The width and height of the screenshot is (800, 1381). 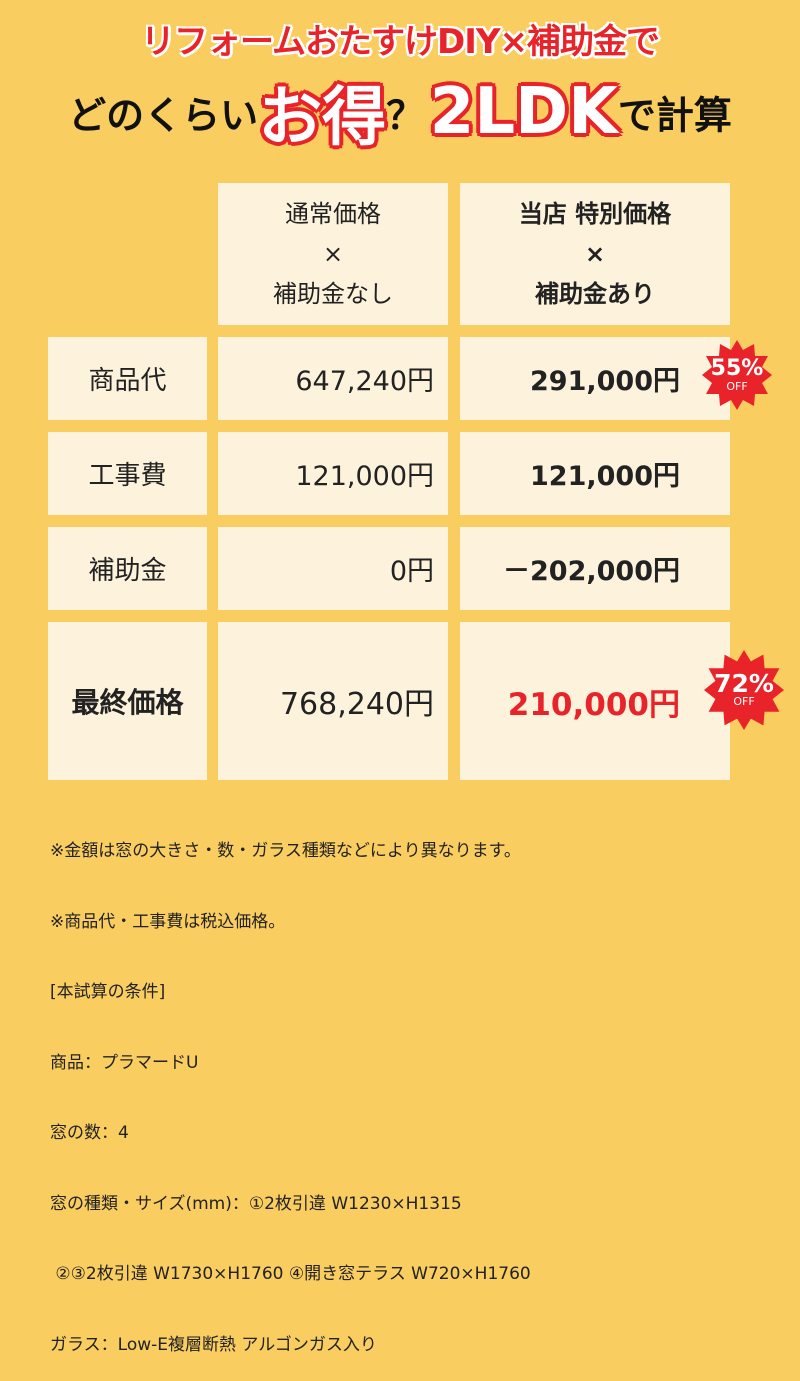 What do you see at coordinates (595, 473) in the screenshot?
I see `special-value: 121,000円` at bounding box center [595, 473].